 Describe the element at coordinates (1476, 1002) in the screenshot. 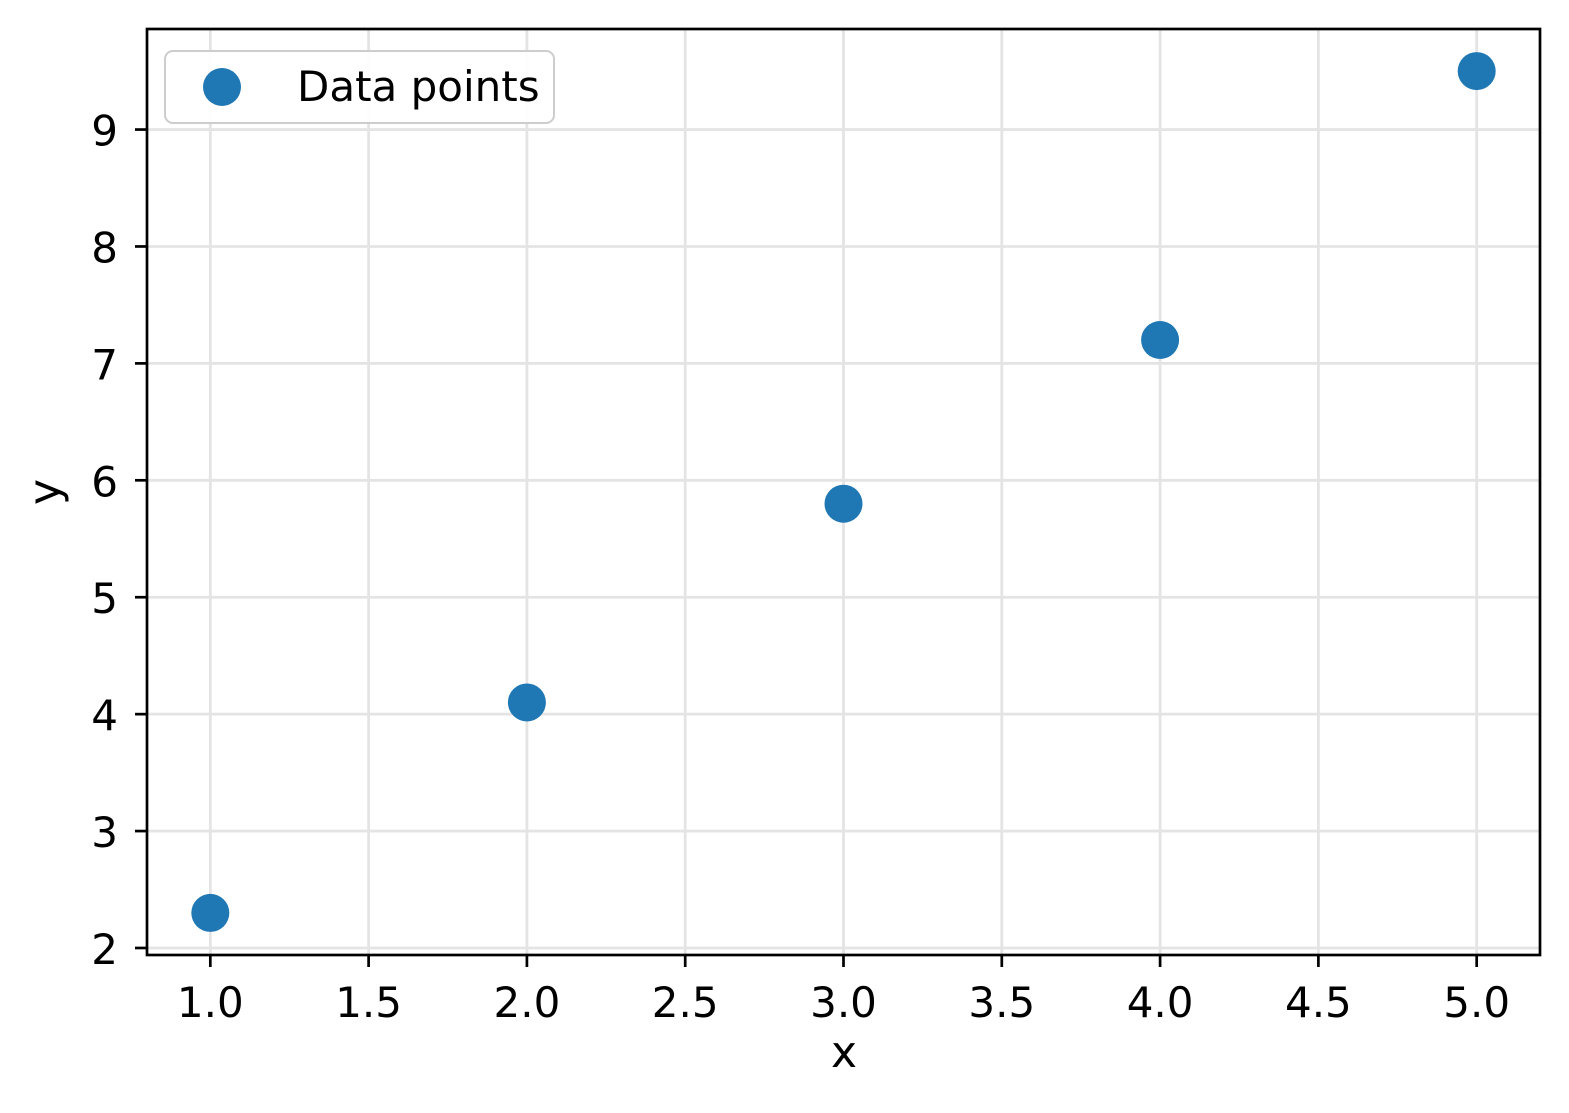

I see `x-tick-label: 5.0` at that location.